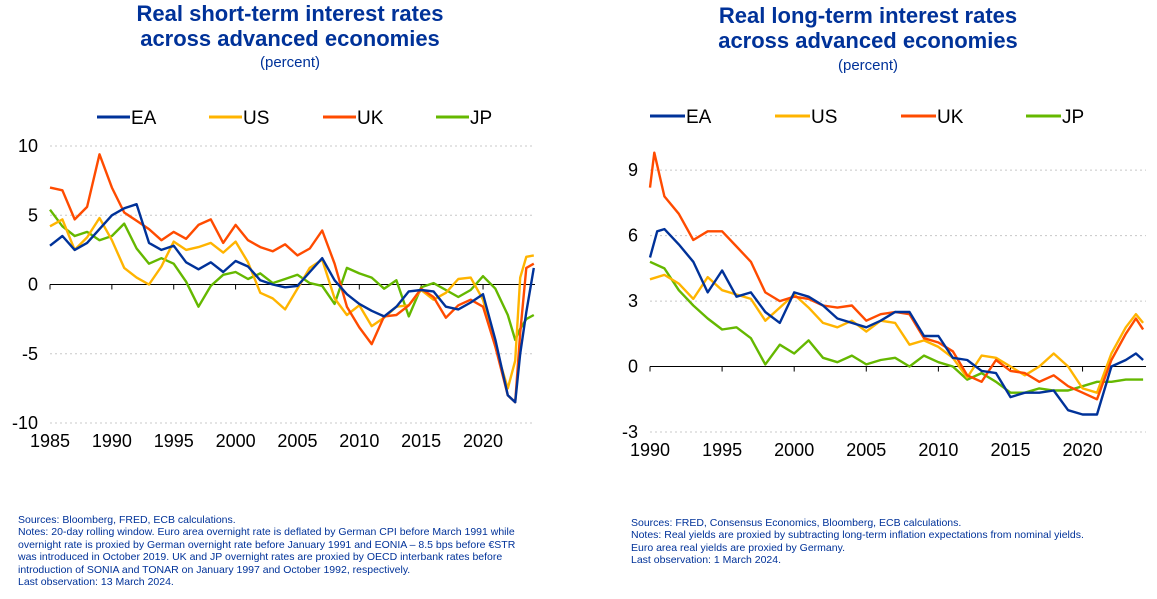 This screenshot has width=1157, height=599. I want to click on left-title-line1: Real short-term interest rates, so click(290, 13).